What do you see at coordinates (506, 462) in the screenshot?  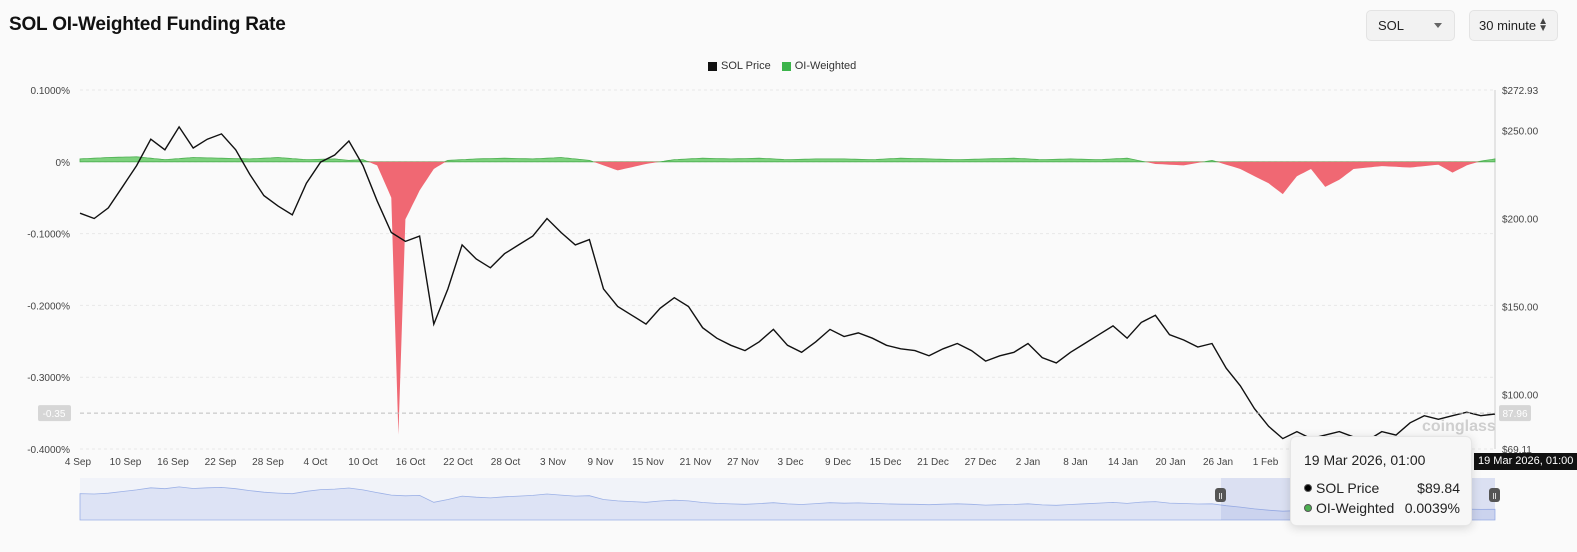 I see `x-axis-tick: 28 Oct` at bounding box center [506, 462].